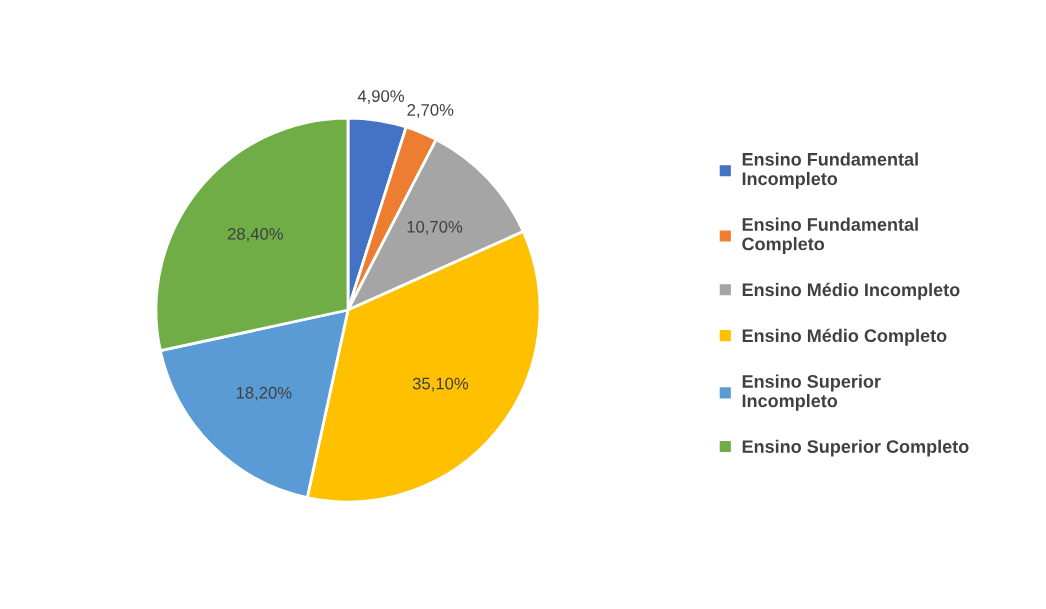 This screenshot has height=609, width=1046. Describe the element at coordinates (264, 393) in the screenshot. I see `data-label: 18,20%` at that location.